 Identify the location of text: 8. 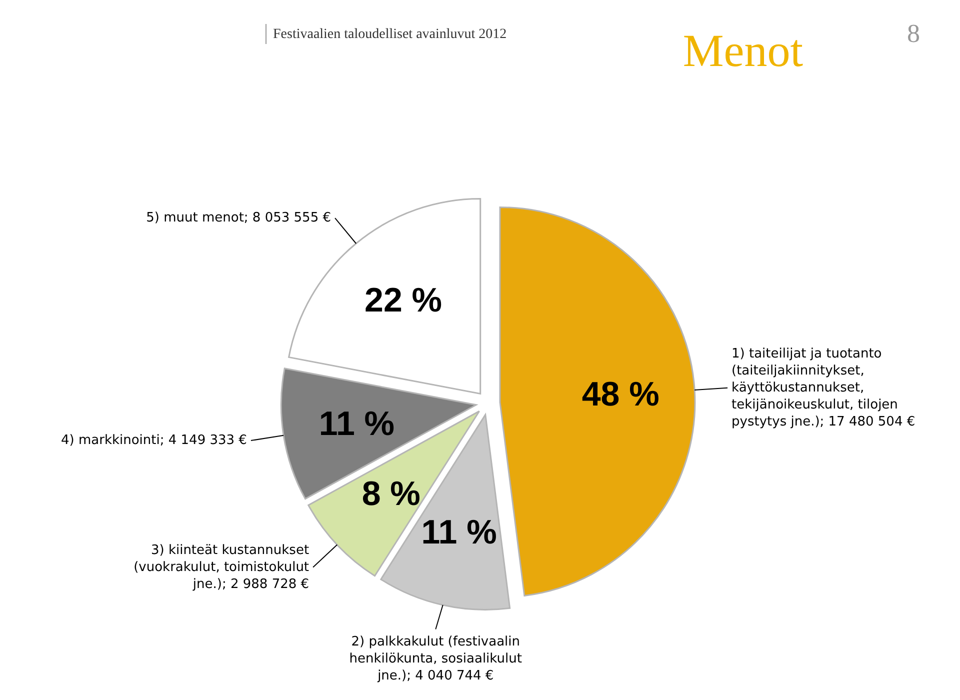
(913, 33).